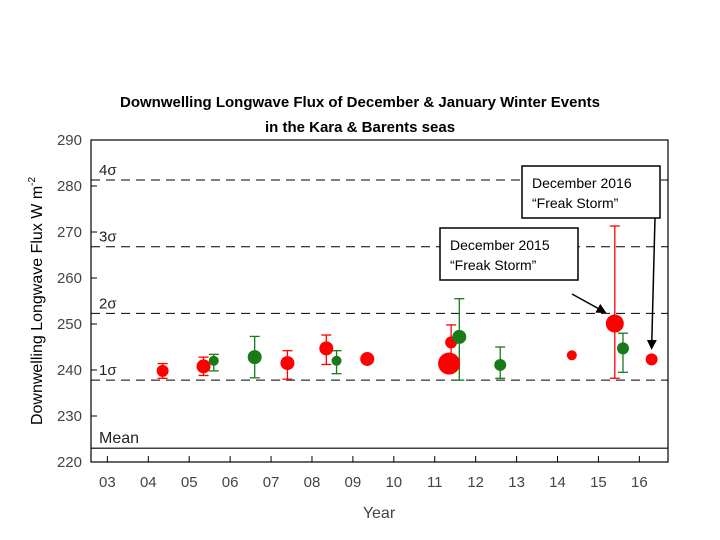 This screenshot has width=720, height=540. What do you see at coordinates (69, 370) in the screenshot?
I see `y-tick-label: 240` at bounding box center [69, 370].